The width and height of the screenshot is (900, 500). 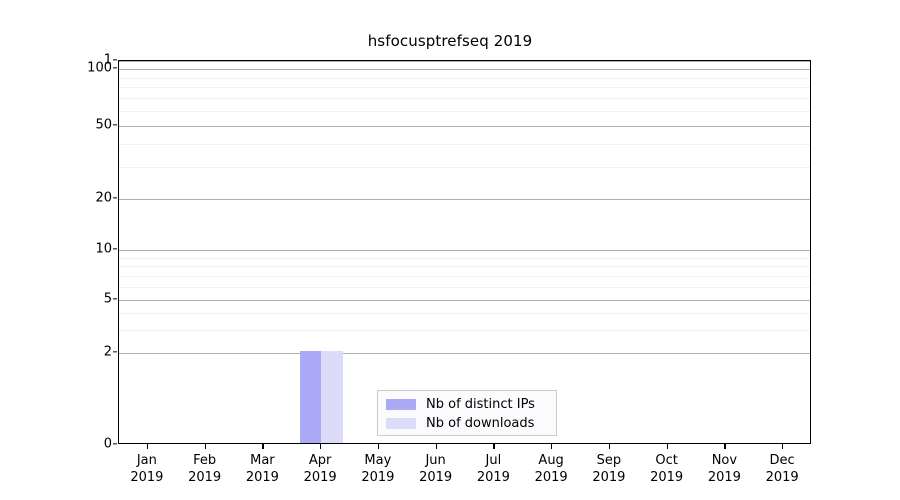 What do you see at coordinates (320, 460) in the screenshot?
I see `x-tick-label-month: Apr` at bounding box center [320, 460].